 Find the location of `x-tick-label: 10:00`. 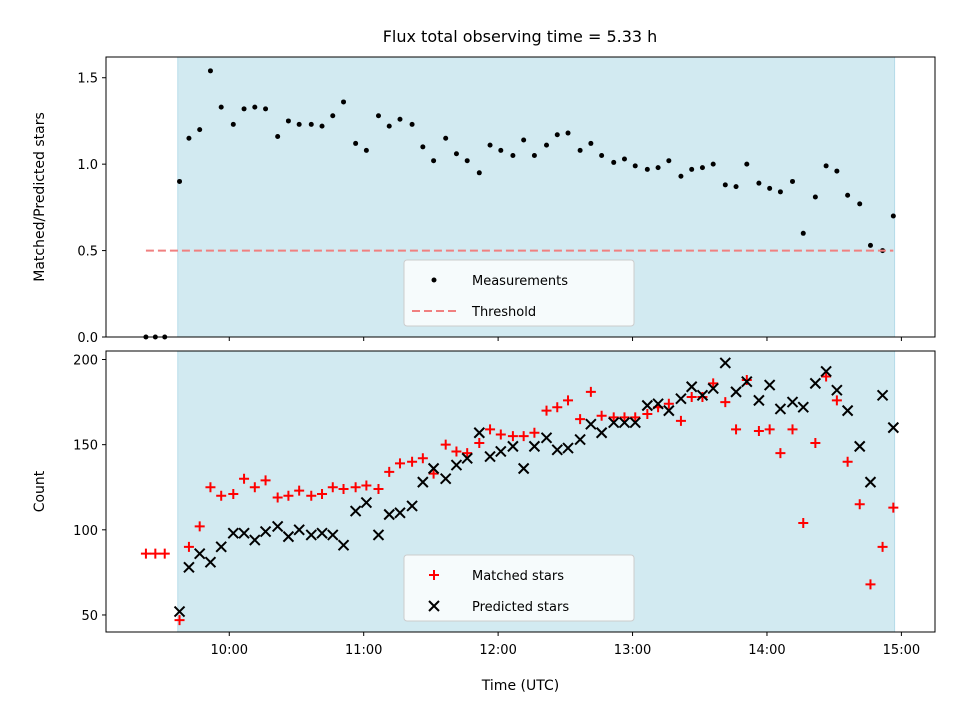

x-tick-label: 10:00 is located at coordinates (229, 650).